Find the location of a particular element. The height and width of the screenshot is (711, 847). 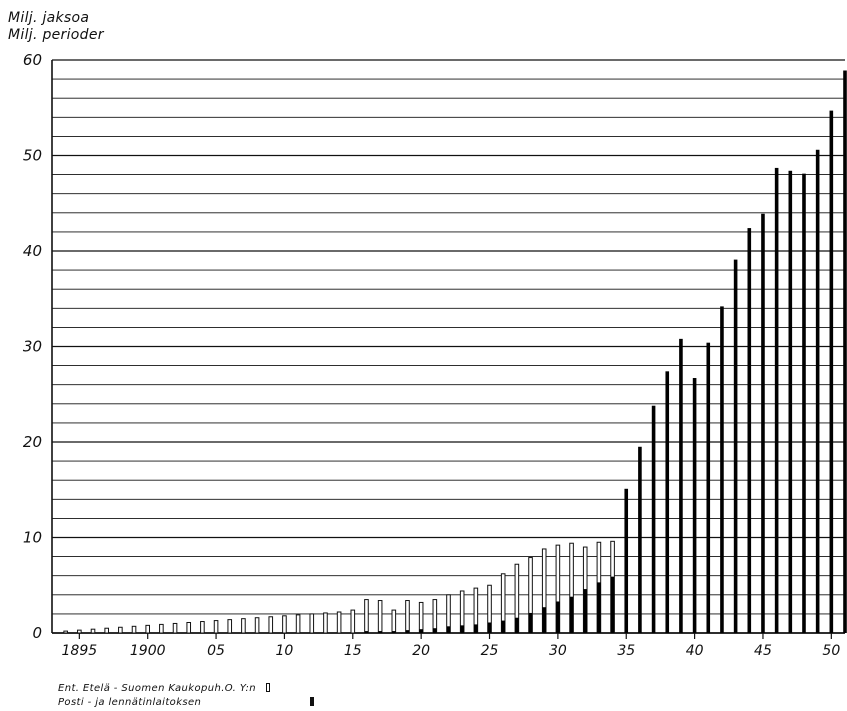

legend-label-open: Ent. Etelä - Suomen Kaukopuh.O. Y:n is located at coordinates (157, 688).